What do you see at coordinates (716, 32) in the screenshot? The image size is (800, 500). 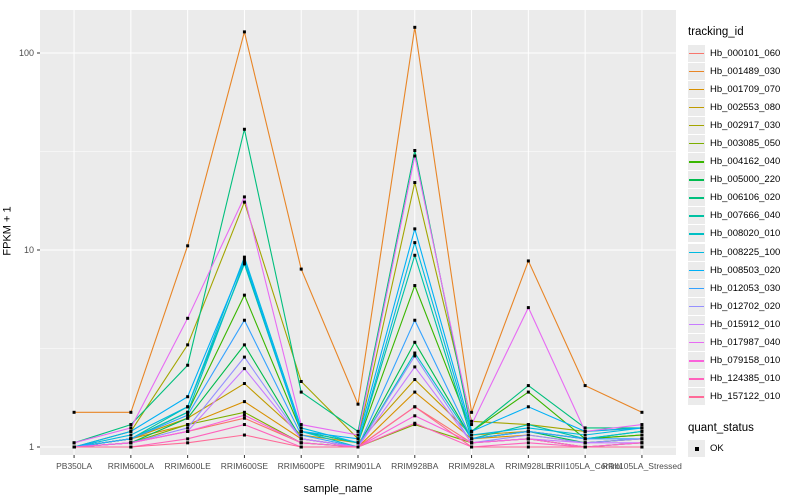 I see `legend-title-tracking-id: tracking_id` at bounding box center [716, 32].